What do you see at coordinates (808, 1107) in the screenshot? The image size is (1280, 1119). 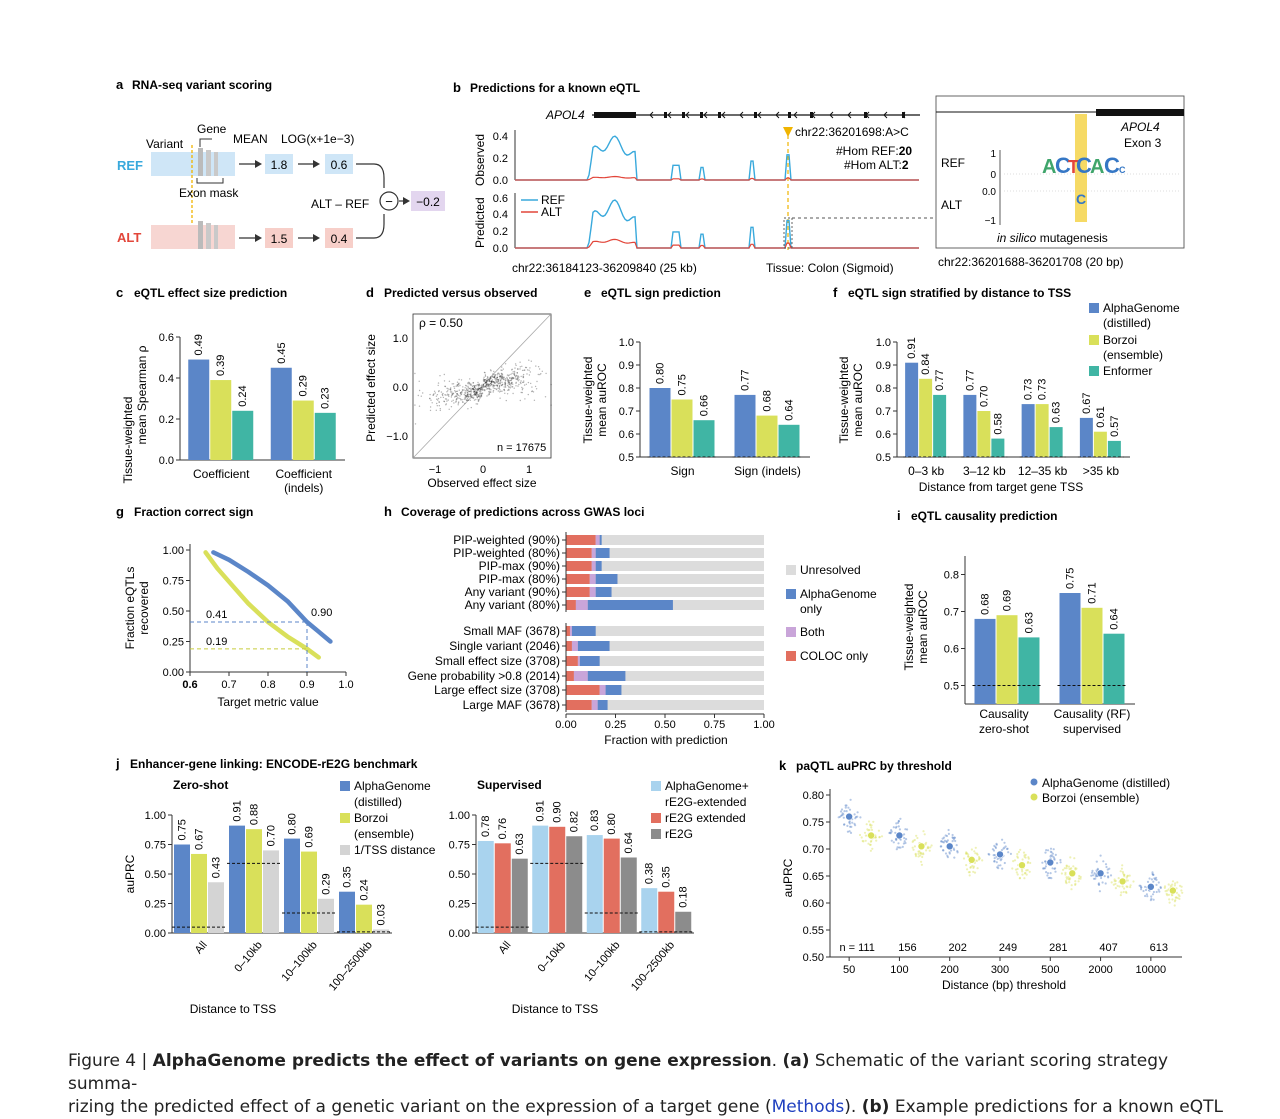 I see `methods-link: Methods` at bounding box center [808, 1107].